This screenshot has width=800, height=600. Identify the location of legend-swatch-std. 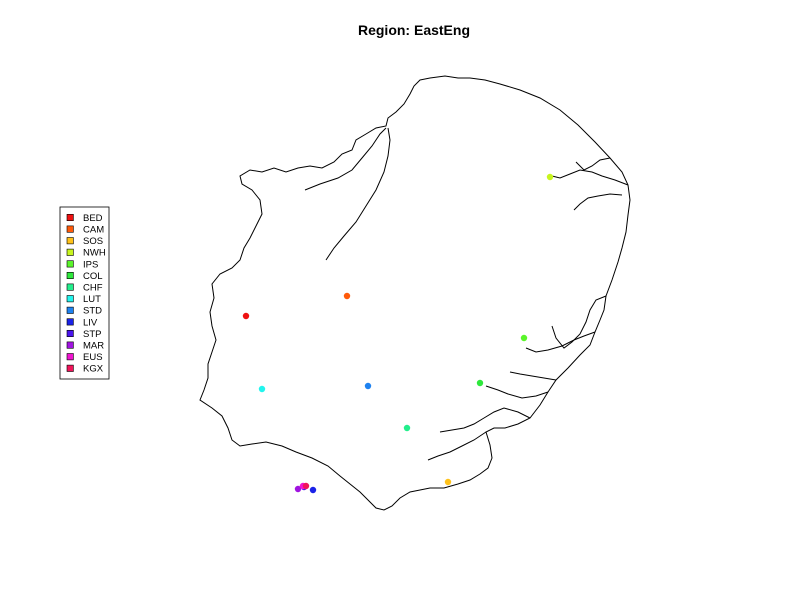
(70, 310).